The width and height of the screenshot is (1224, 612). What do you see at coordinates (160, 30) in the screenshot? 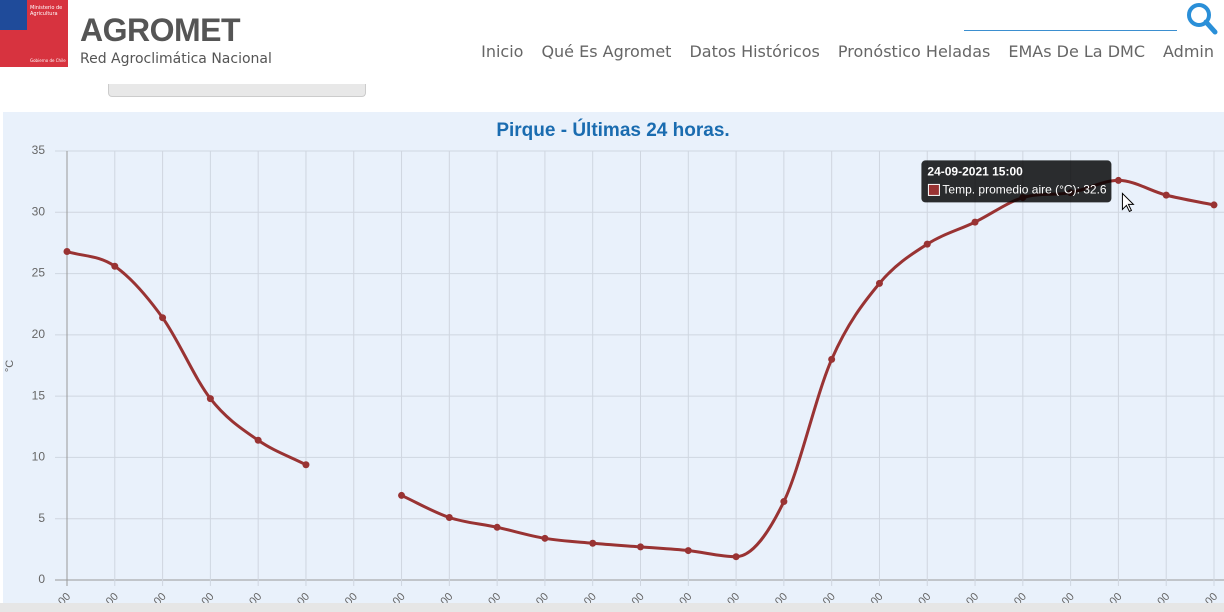
I see `site-title: AGROMET` at bounding box center [160, 30].